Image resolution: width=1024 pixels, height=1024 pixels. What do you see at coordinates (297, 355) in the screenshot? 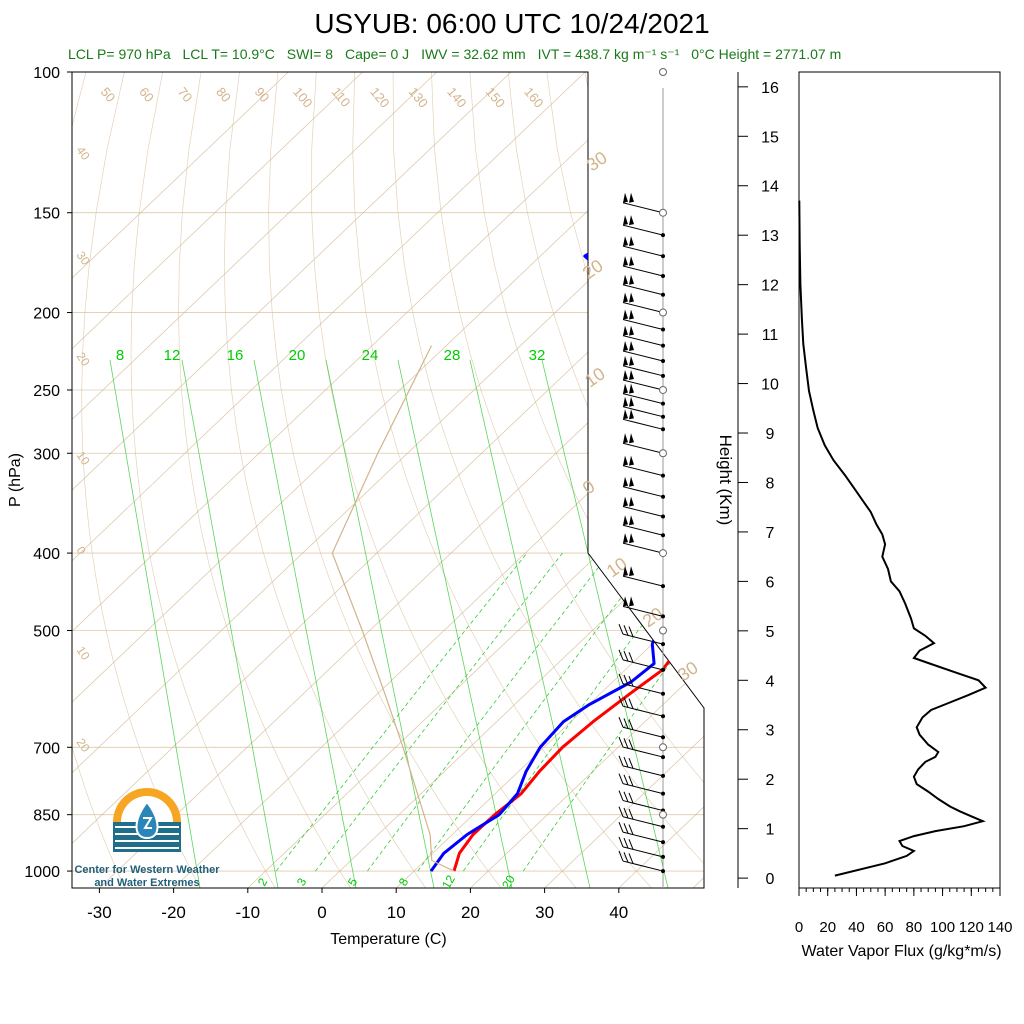
I see `mixing-ratio-label-top: 20` at bounding box center [297, 355].